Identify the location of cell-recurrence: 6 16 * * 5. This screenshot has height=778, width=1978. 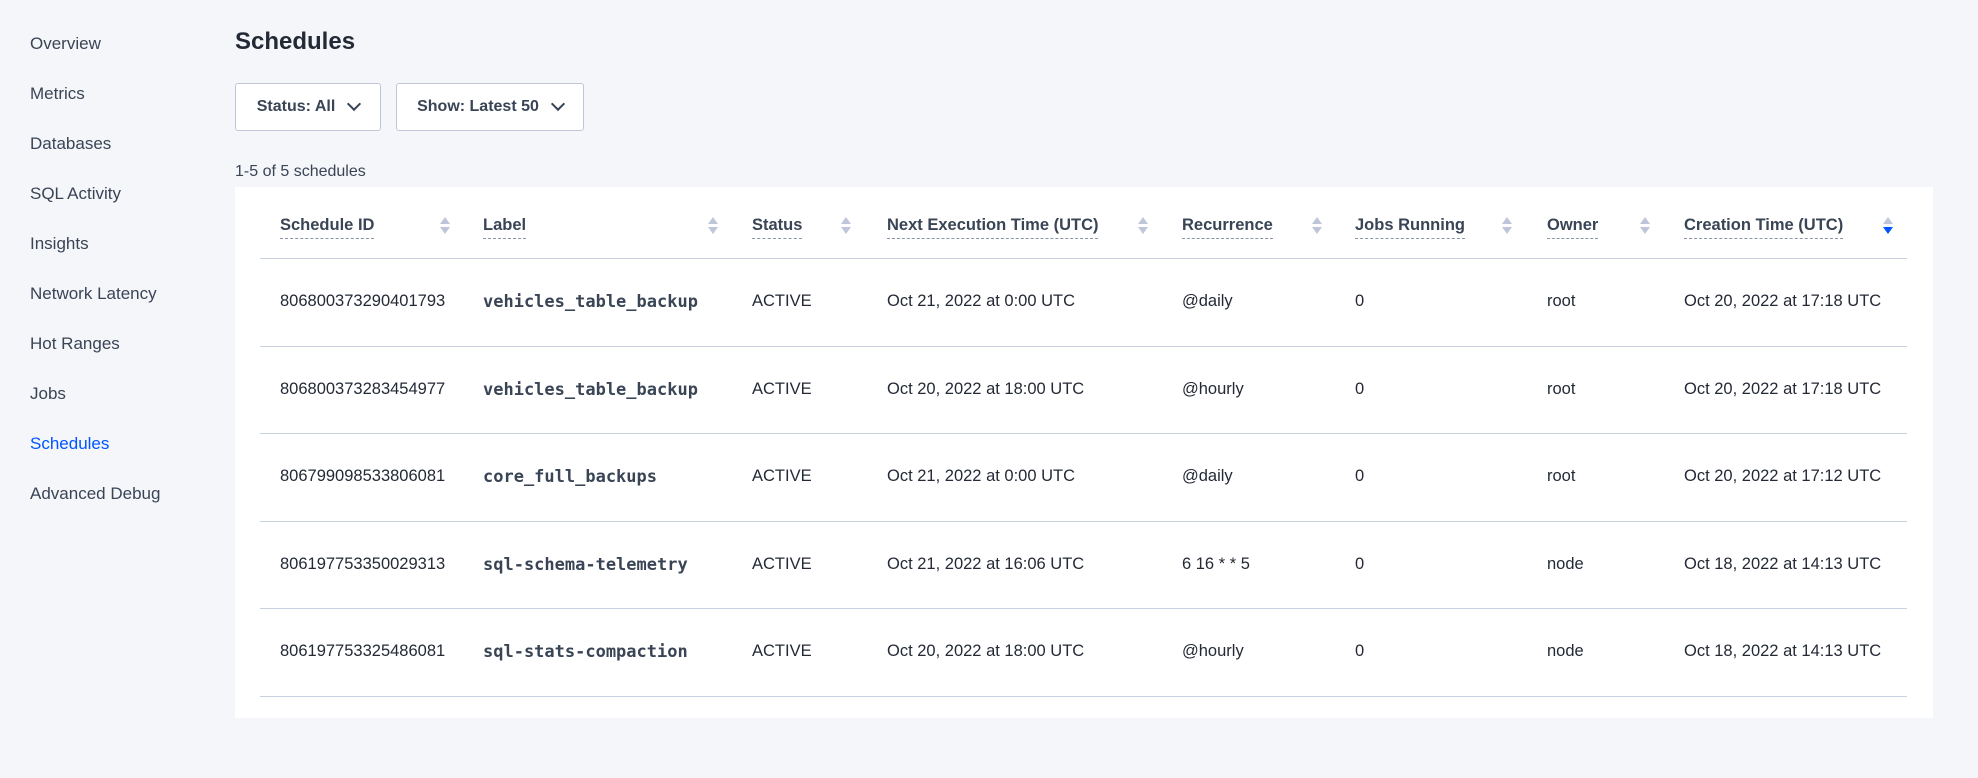
(1216, 563).